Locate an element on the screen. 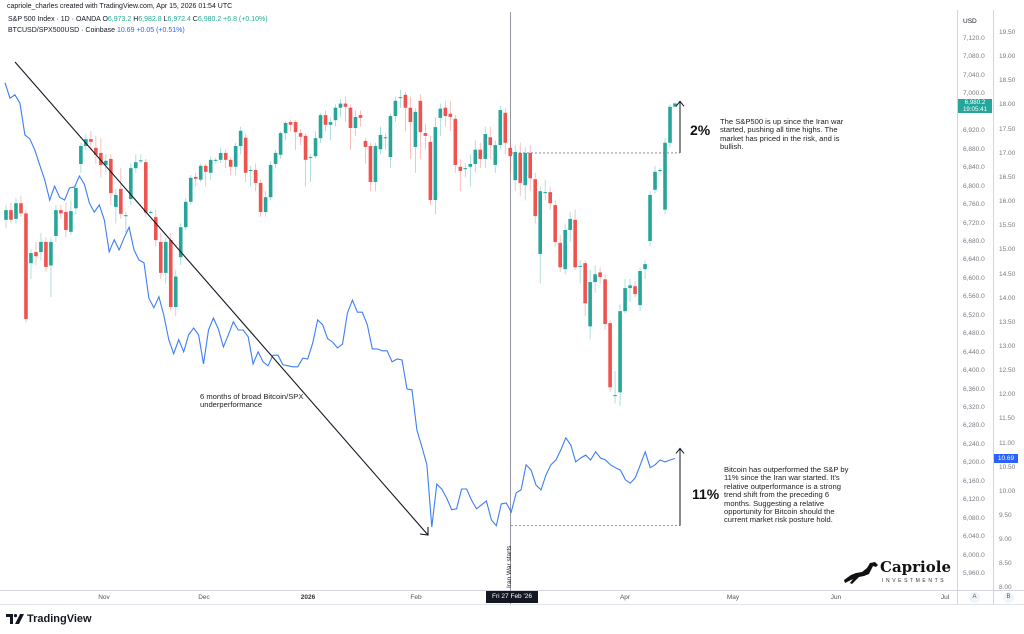  spx-up-arrow is located at coordinates (680, 126).